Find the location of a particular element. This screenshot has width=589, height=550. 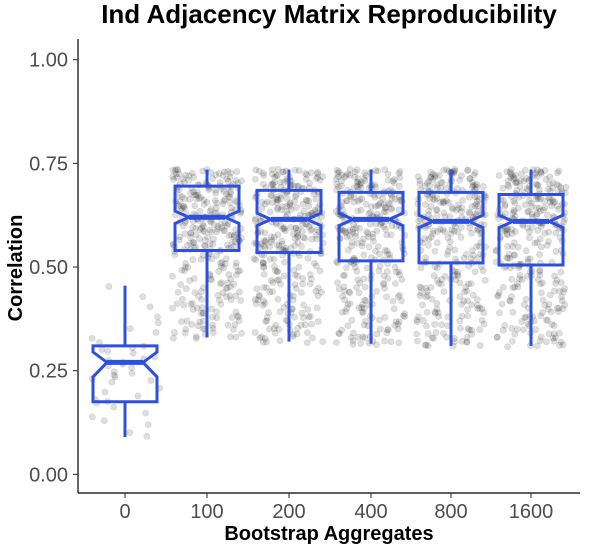

x-tick-label: 0 is located at coordinates (124, 512).